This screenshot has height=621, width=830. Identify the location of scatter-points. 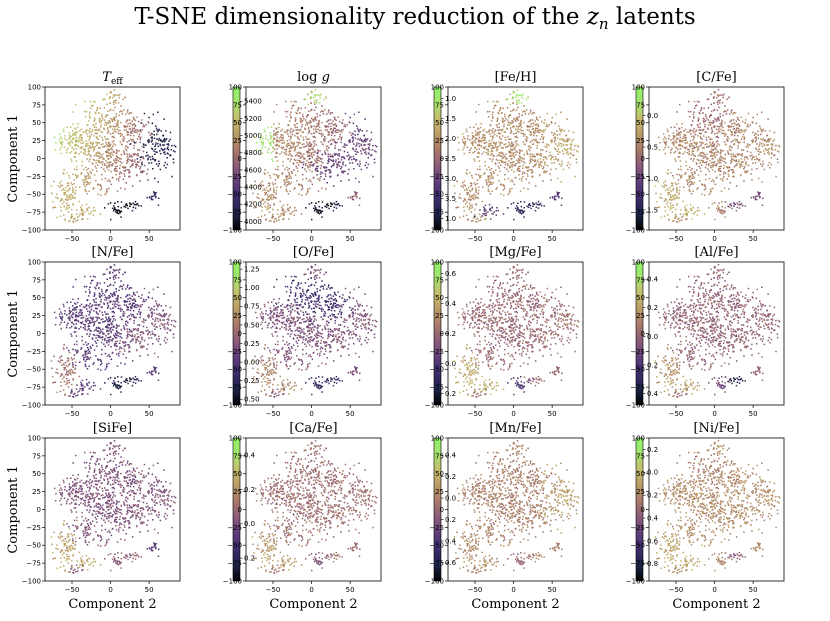
(113, 156).